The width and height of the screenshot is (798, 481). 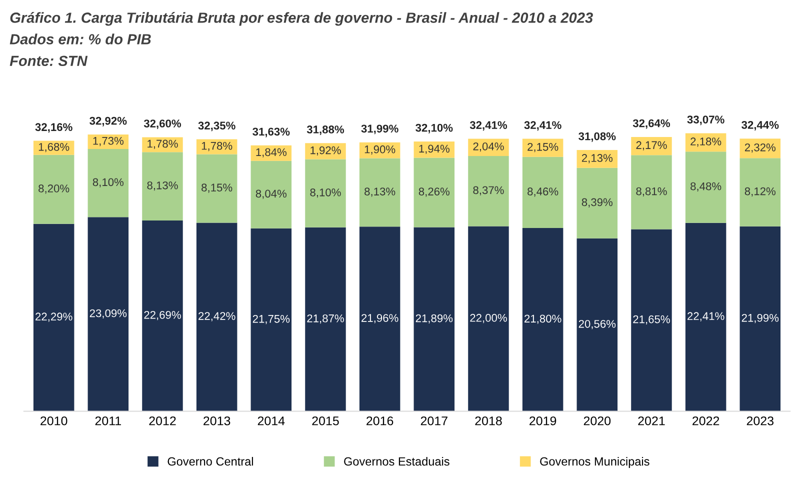 I want to click on total-label: 32,44%, so click(x=760, y=125).